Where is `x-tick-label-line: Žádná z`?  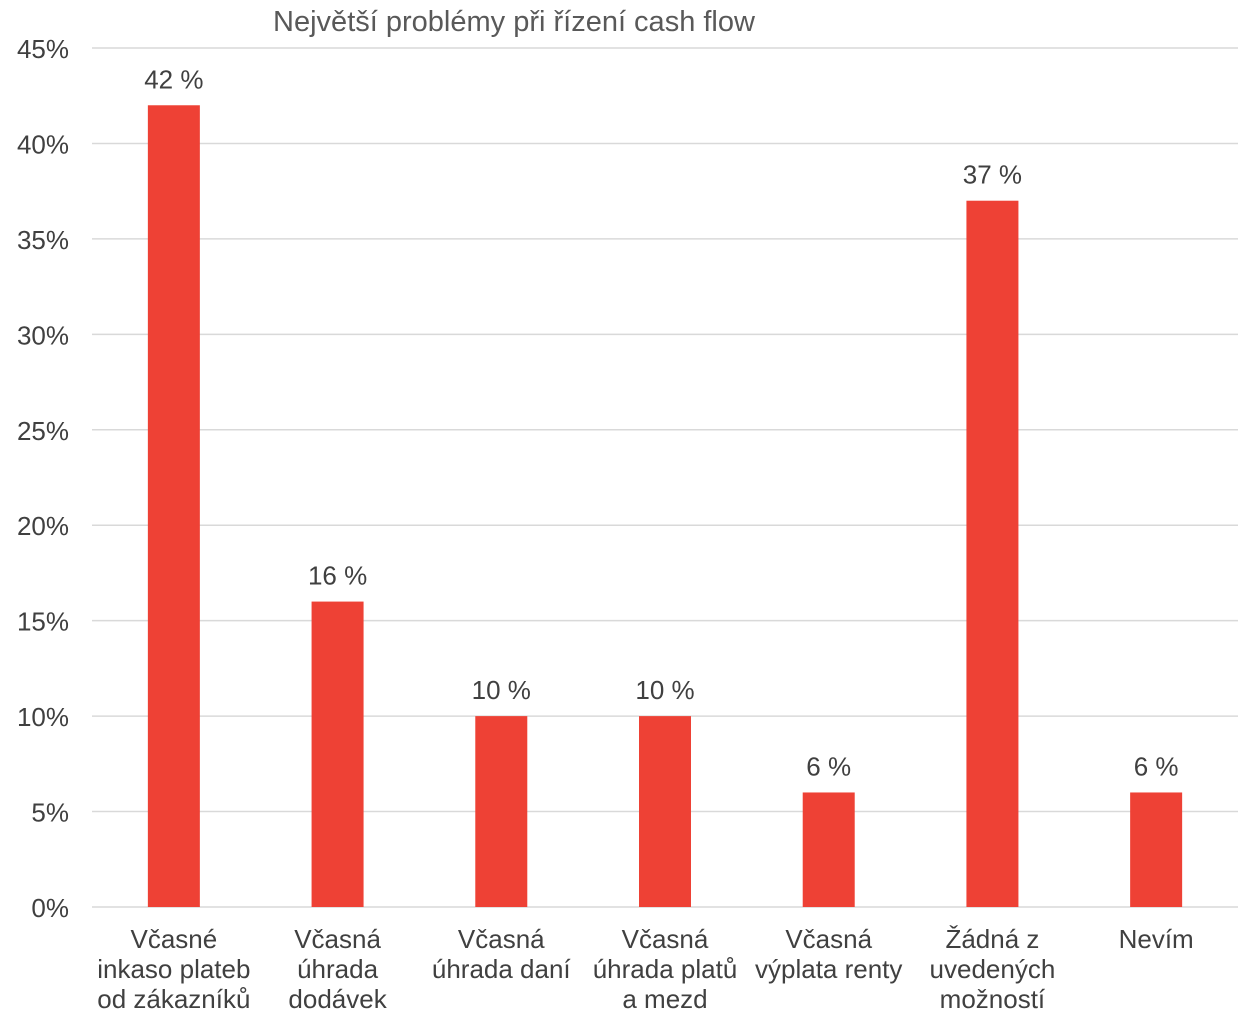 x-tick-label-line: Žádná z is located at coordinates (992, 939).